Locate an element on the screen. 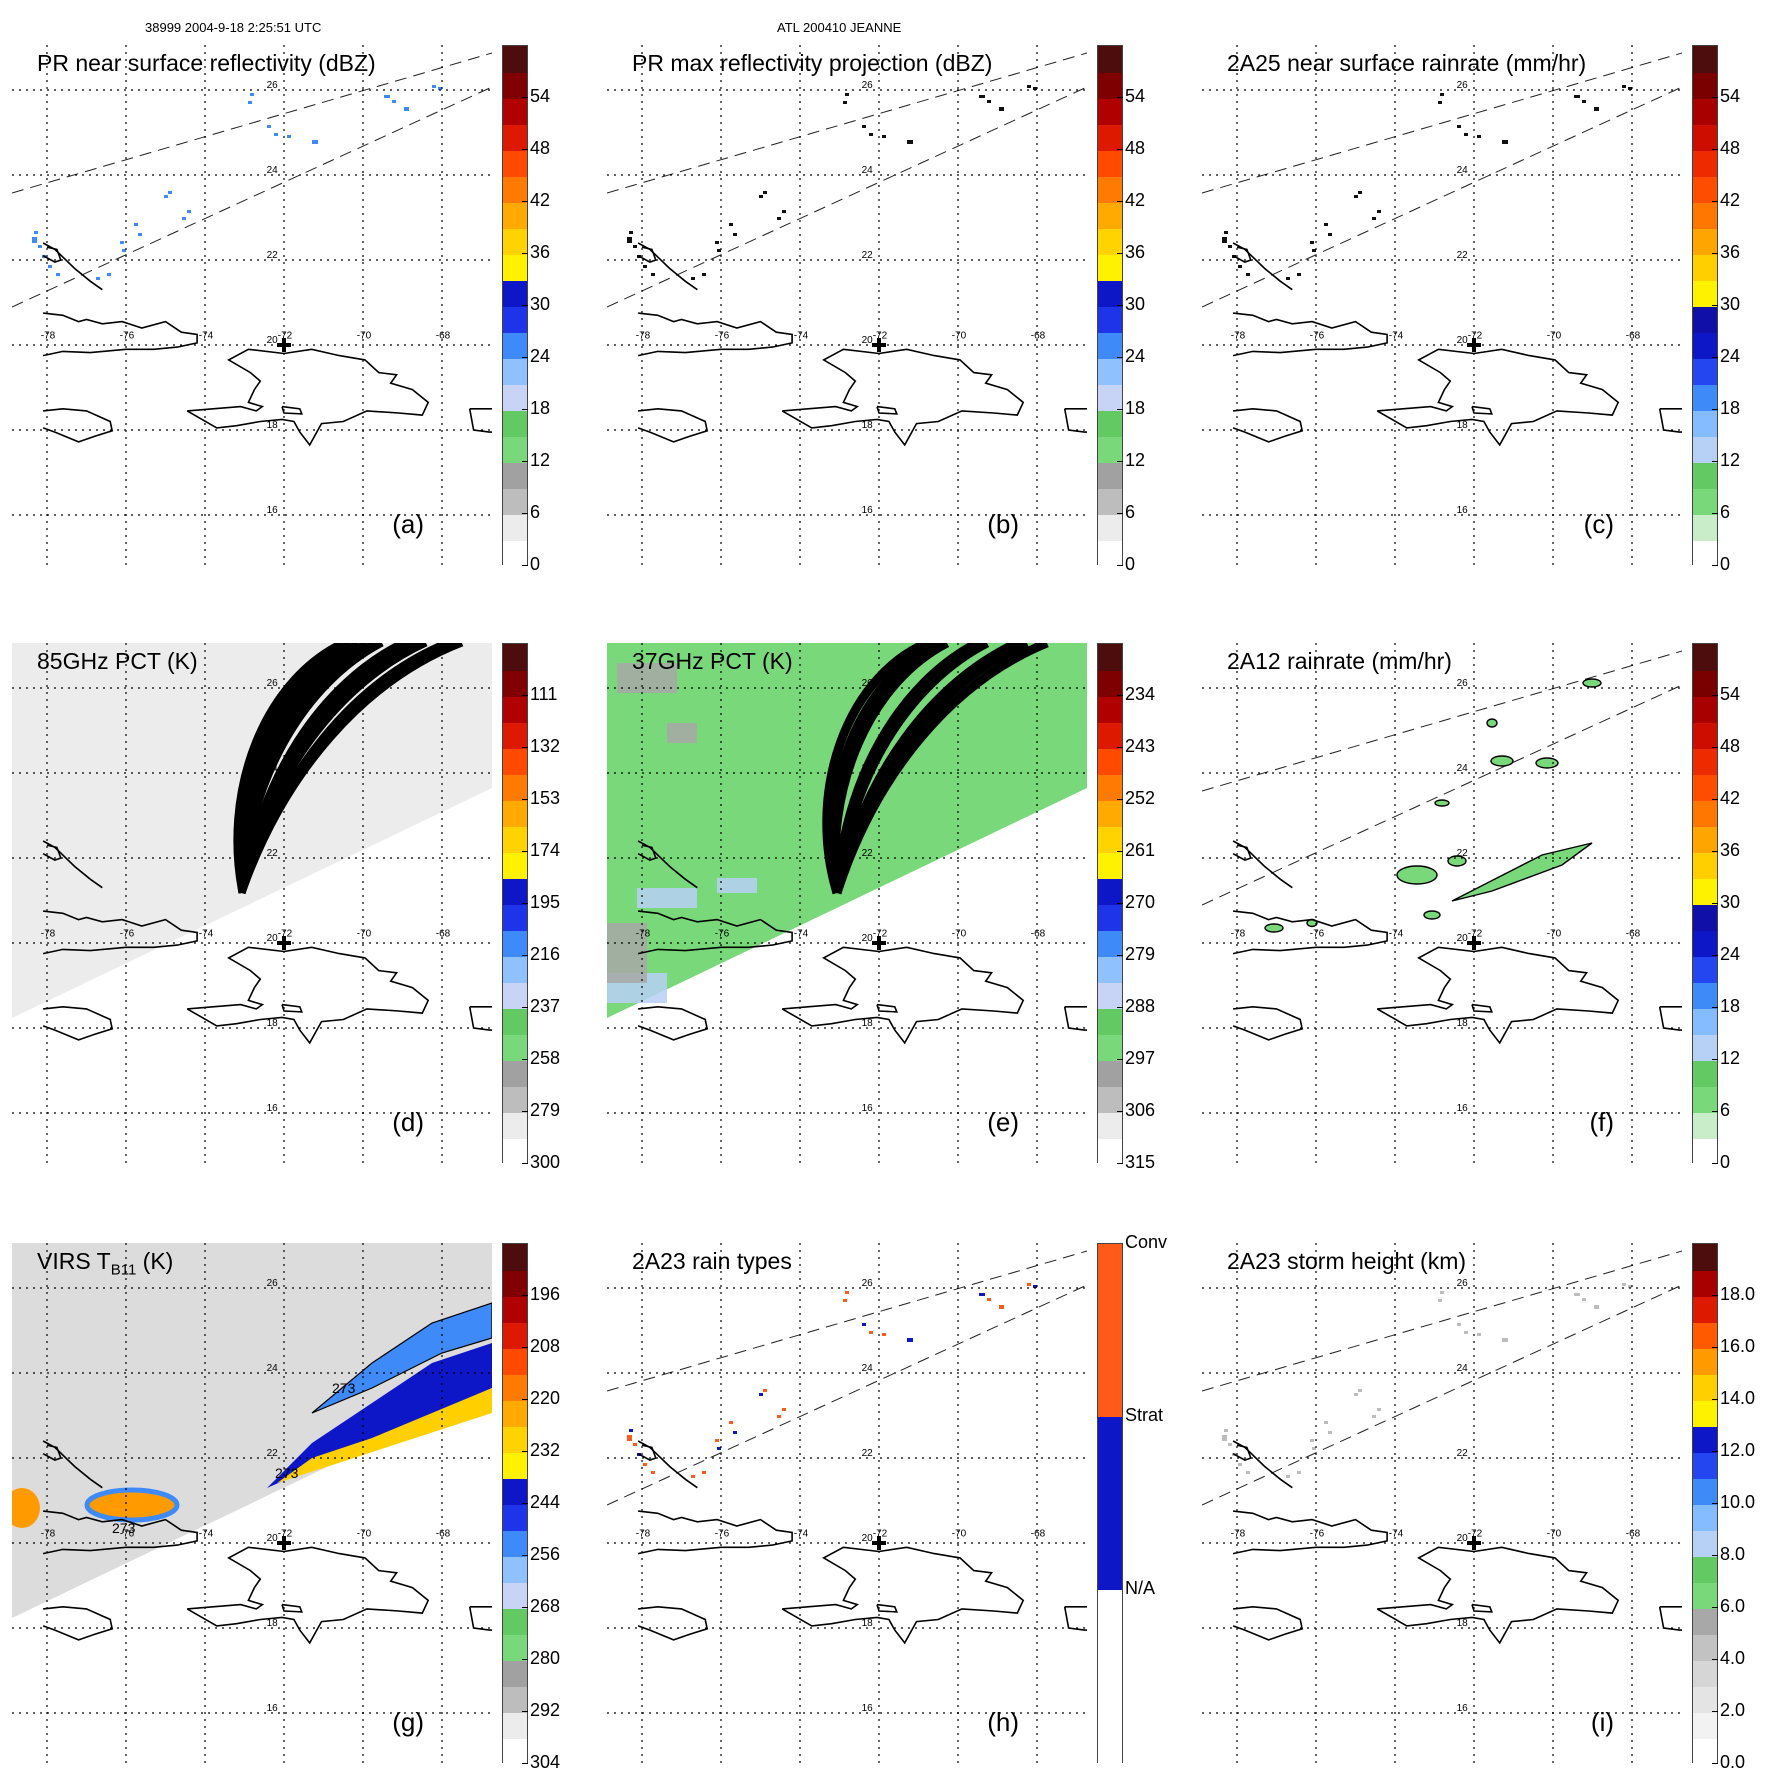  colorbar-tick-label: 237 is located at coordinates (545, 1006).